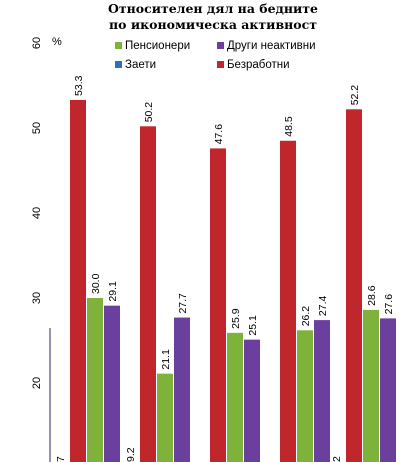  Describe the element at coordinates (183, 303) in the screenshot. I see `data-label: 27.7` at that location.